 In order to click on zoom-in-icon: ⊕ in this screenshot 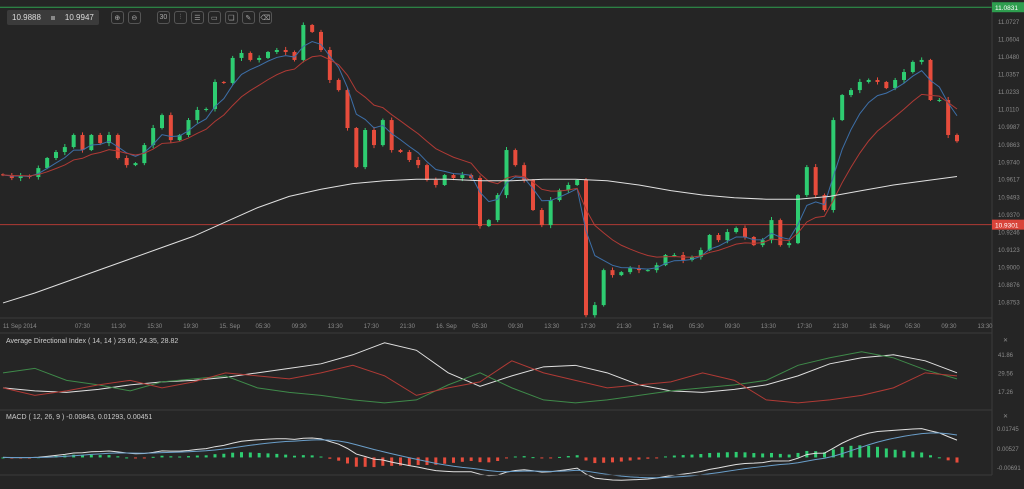, I will do `click(117, 17)`.